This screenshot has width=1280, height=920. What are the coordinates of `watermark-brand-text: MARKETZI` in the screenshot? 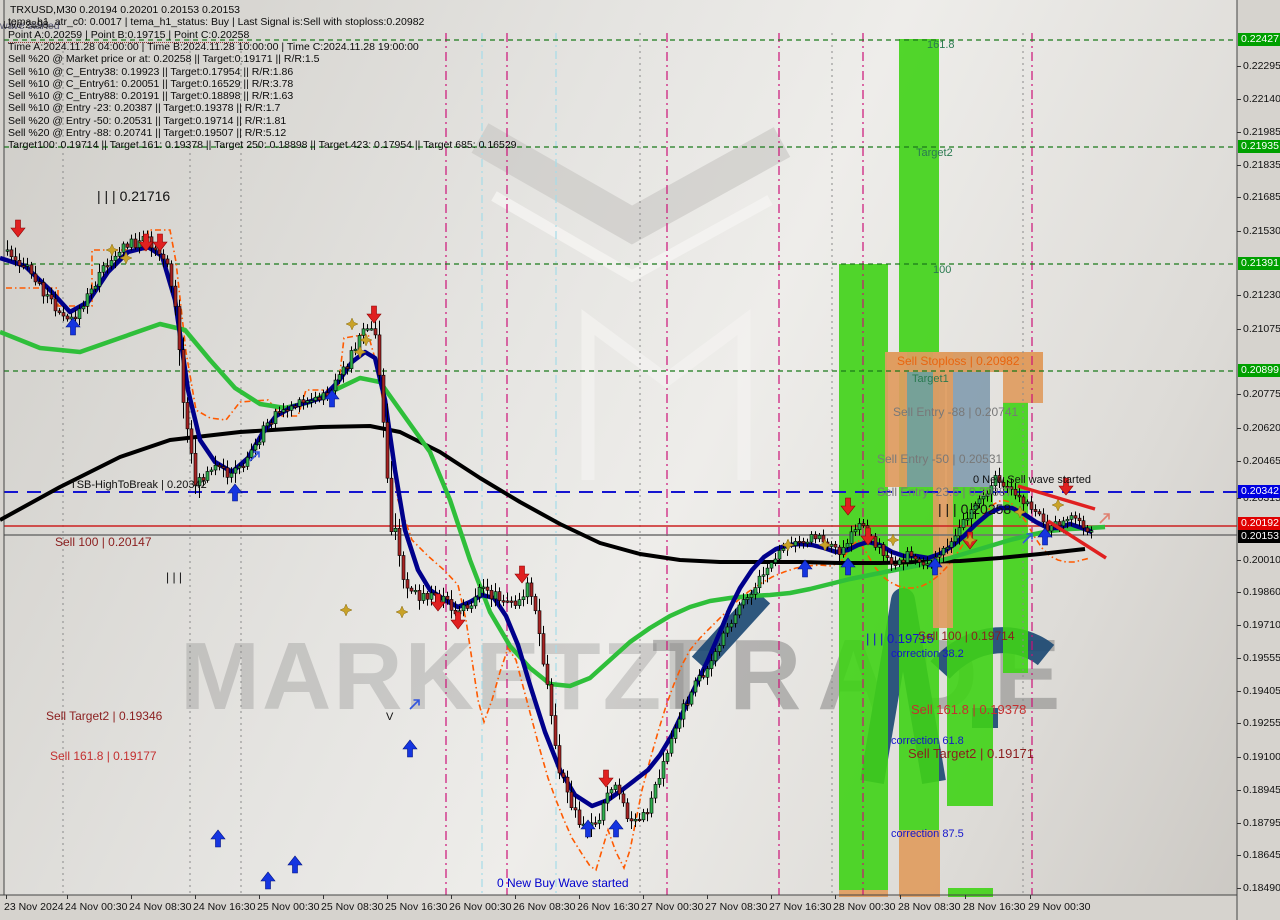 It's located at (436, 676).